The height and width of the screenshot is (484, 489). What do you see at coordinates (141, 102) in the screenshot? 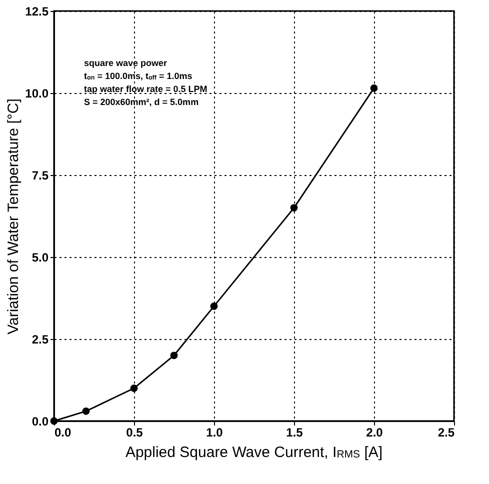
I see `annotation: S = 200x60mm², d = 5.0mm` at bounding box center [141, 102].